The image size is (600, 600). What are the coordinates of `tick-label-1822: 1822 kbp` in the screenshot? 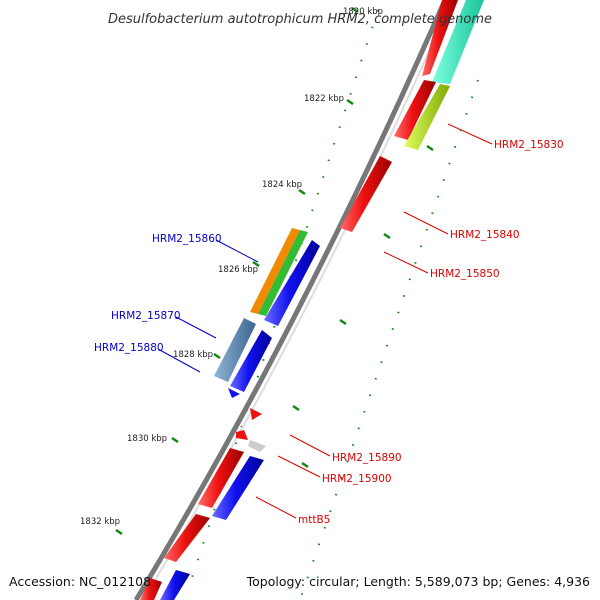 It's located at (324, 99).